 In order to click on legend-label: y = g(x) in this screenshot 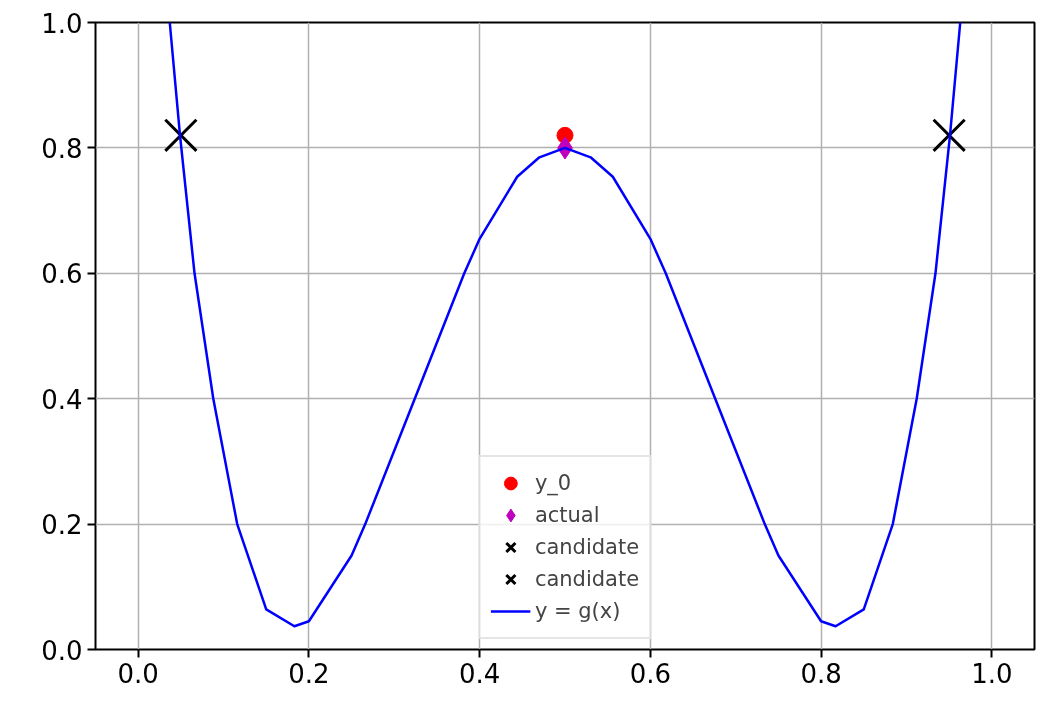, I will do `click(577, 611)`.